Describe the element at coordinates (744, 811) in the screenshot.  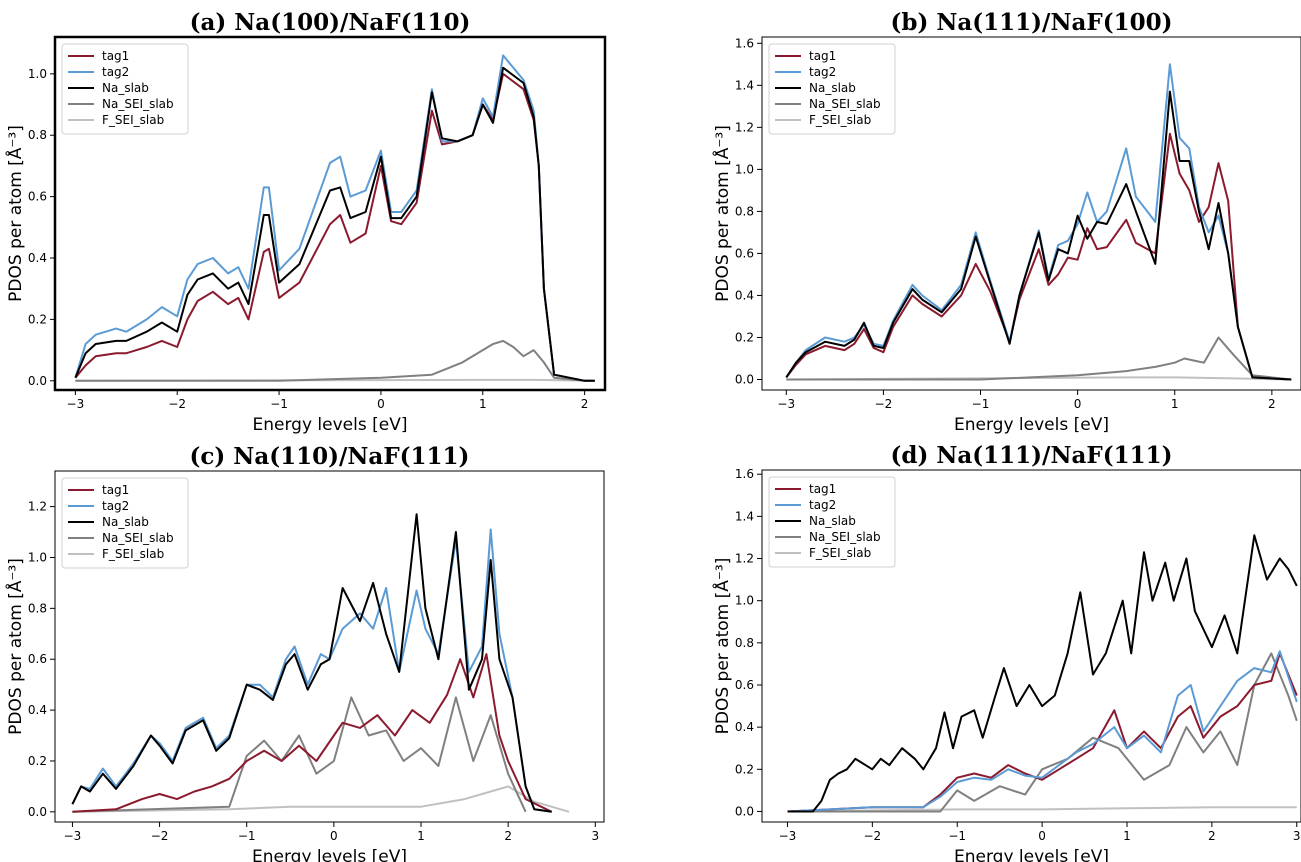
I see `y-tick-label: 0.0` at that location.